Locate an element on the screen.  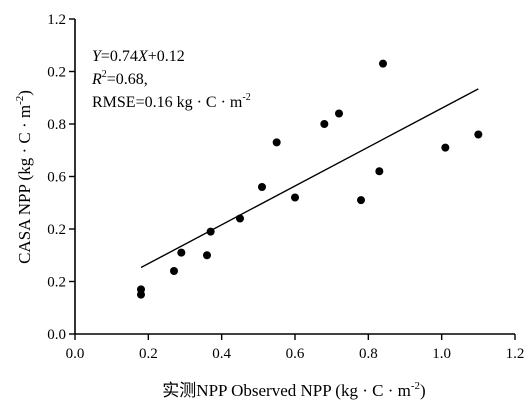
y-tick-label: 1.2 is located at coordinates (56, 20).